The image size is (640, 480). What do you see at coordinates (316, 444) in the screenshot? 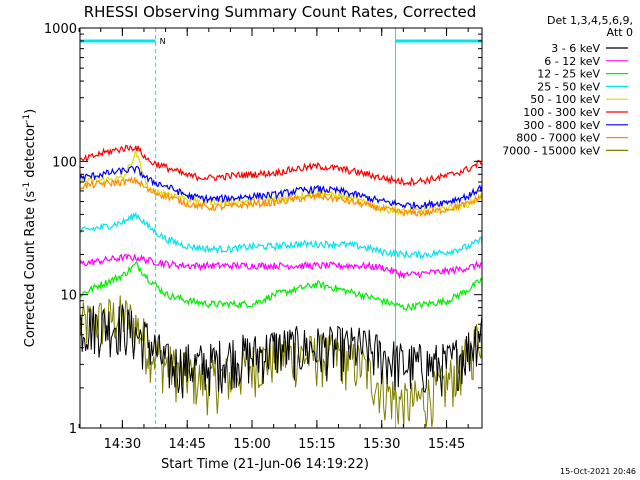
I see `x-tick-label: 15:15` at bounding box center [316, 444].